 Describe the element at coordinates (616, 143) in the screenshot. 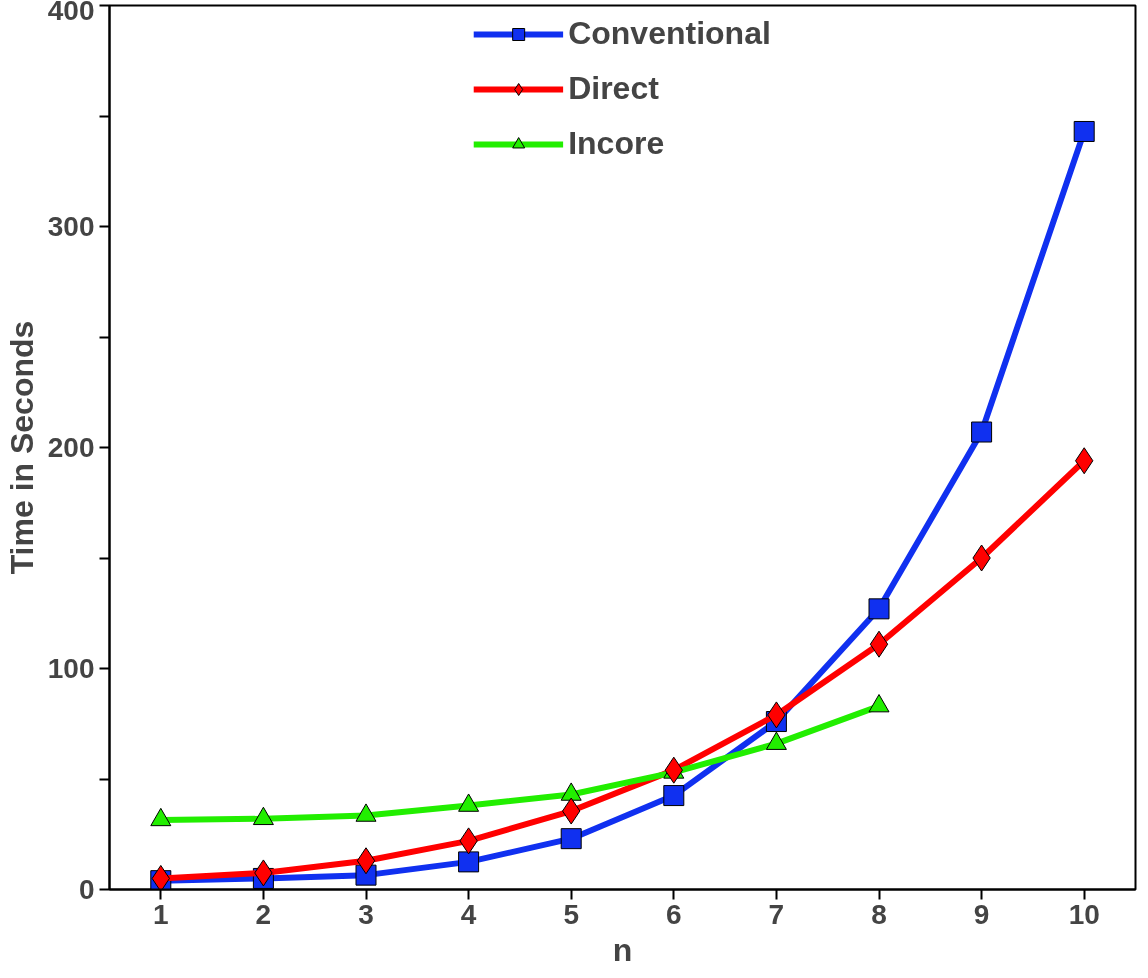

I see `legend-label: Incore` at that location.